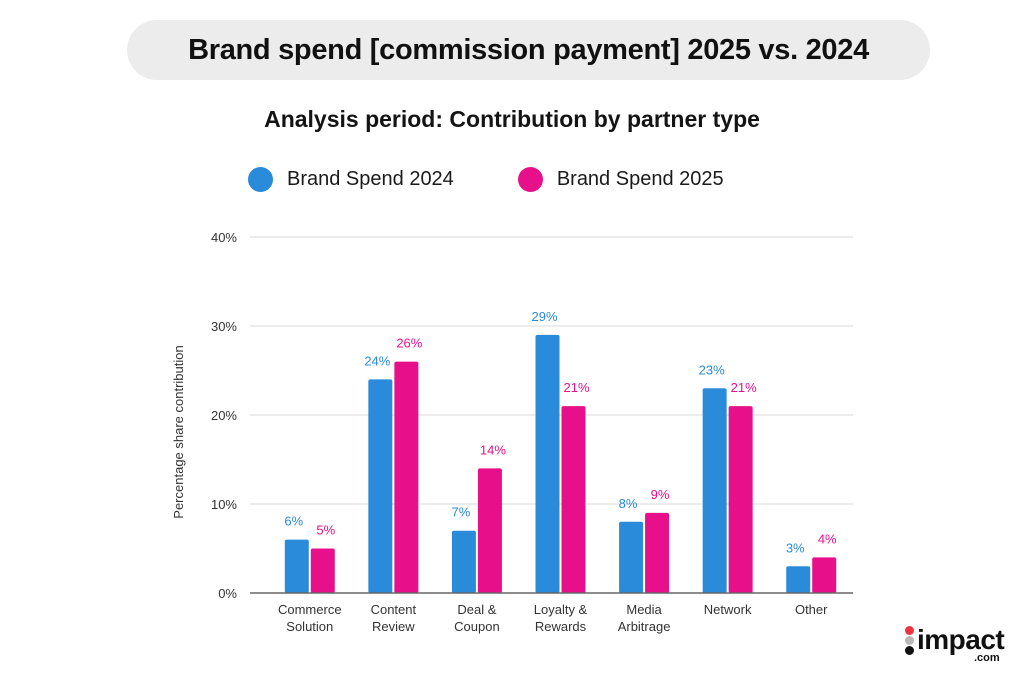  Describe the element at coordinates (628, 503) in the screenshot. I see `data-label-2024: 8%` at that location.